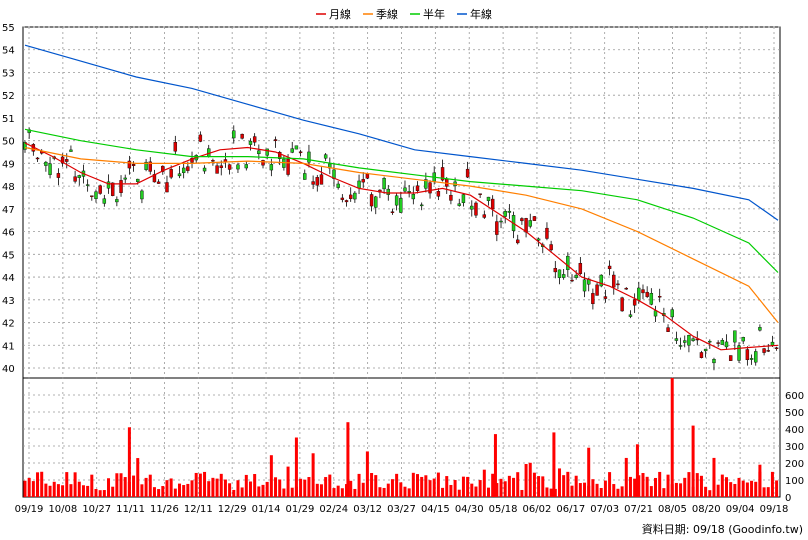 This screenshot has width=808, height=540. Describe the element at coordinates (367, 509) in the screenshot. I see `x-tick-label: 03/12` at that location.